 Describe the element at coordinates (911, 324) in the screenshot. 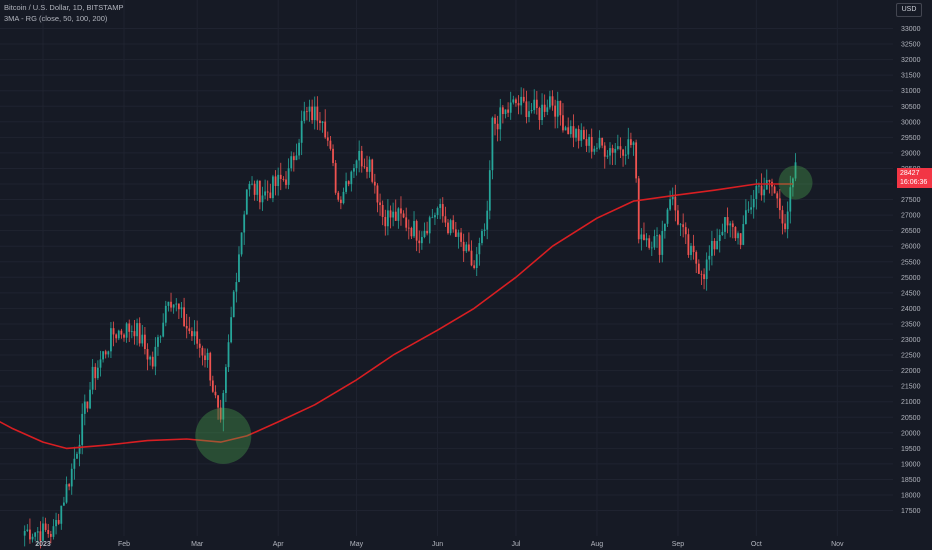

I see `y-tick-label: 23500` at that location.